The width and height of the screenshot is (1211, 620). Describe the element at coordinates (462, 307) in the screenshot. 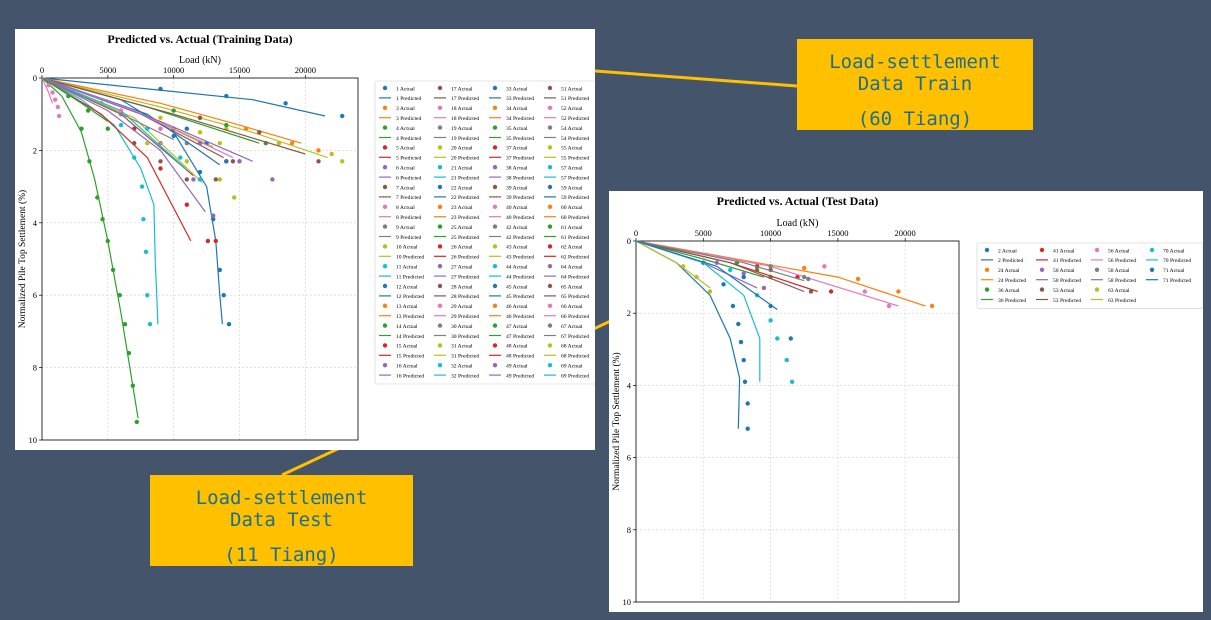

I see `train-legend-label-52: 29 Actual` at that location.